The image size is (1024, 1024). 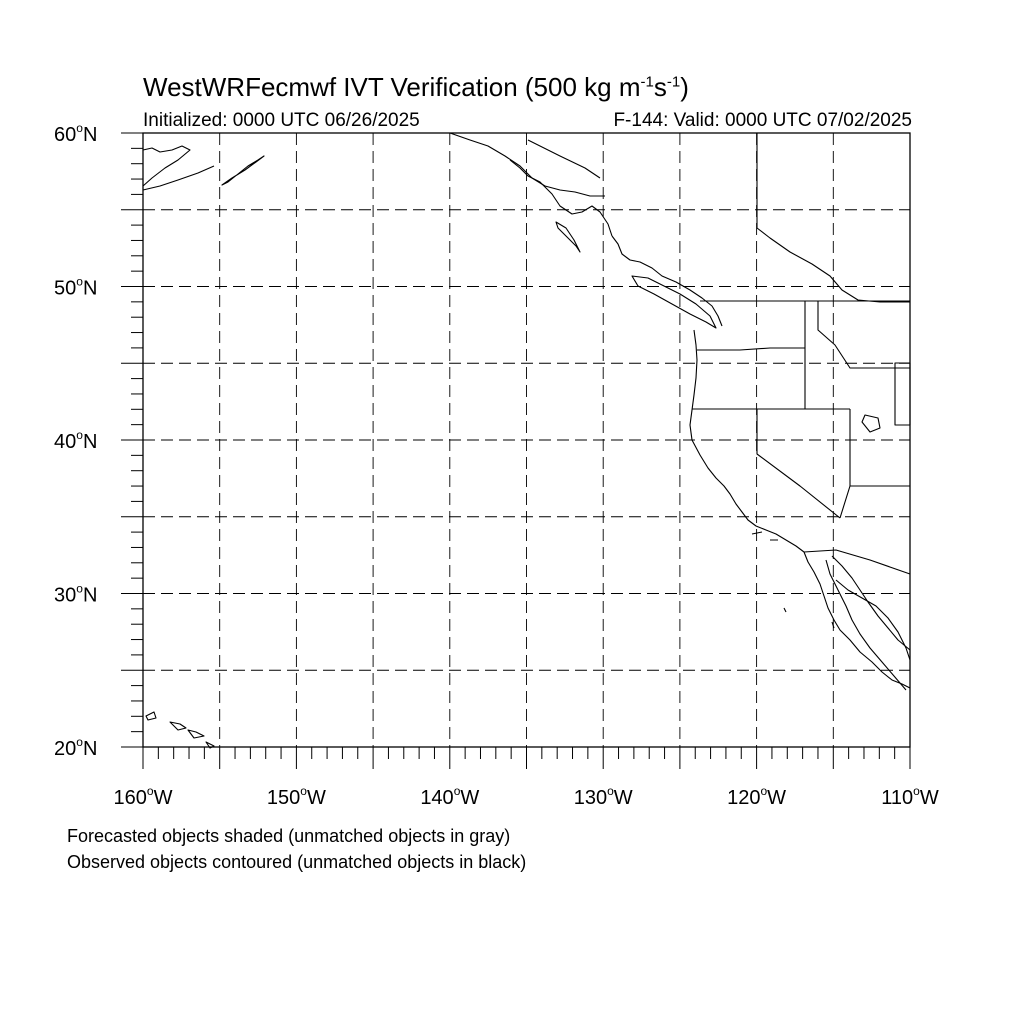 What do you see at coordinates (143, 796) in the screenshot?
I see `lon-label: 160oW` at bounding box center [143, 796].